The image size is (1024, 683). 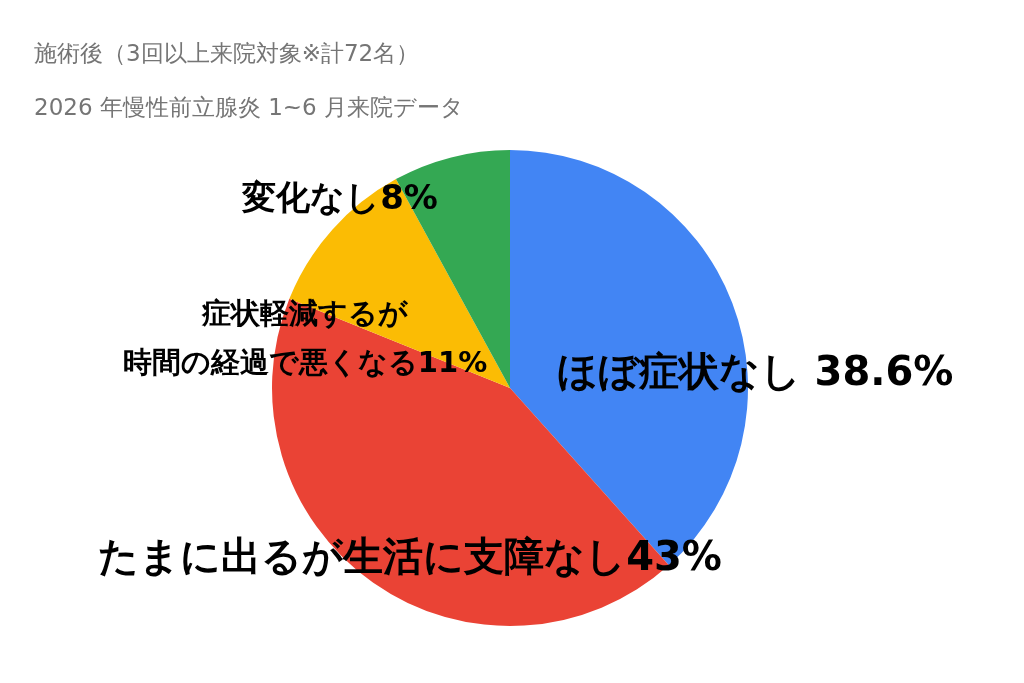 I want to click on chart-subtitle: 2026 年慢性前立腺炎 1~6 月来院データ, so click(x=249, y=107).